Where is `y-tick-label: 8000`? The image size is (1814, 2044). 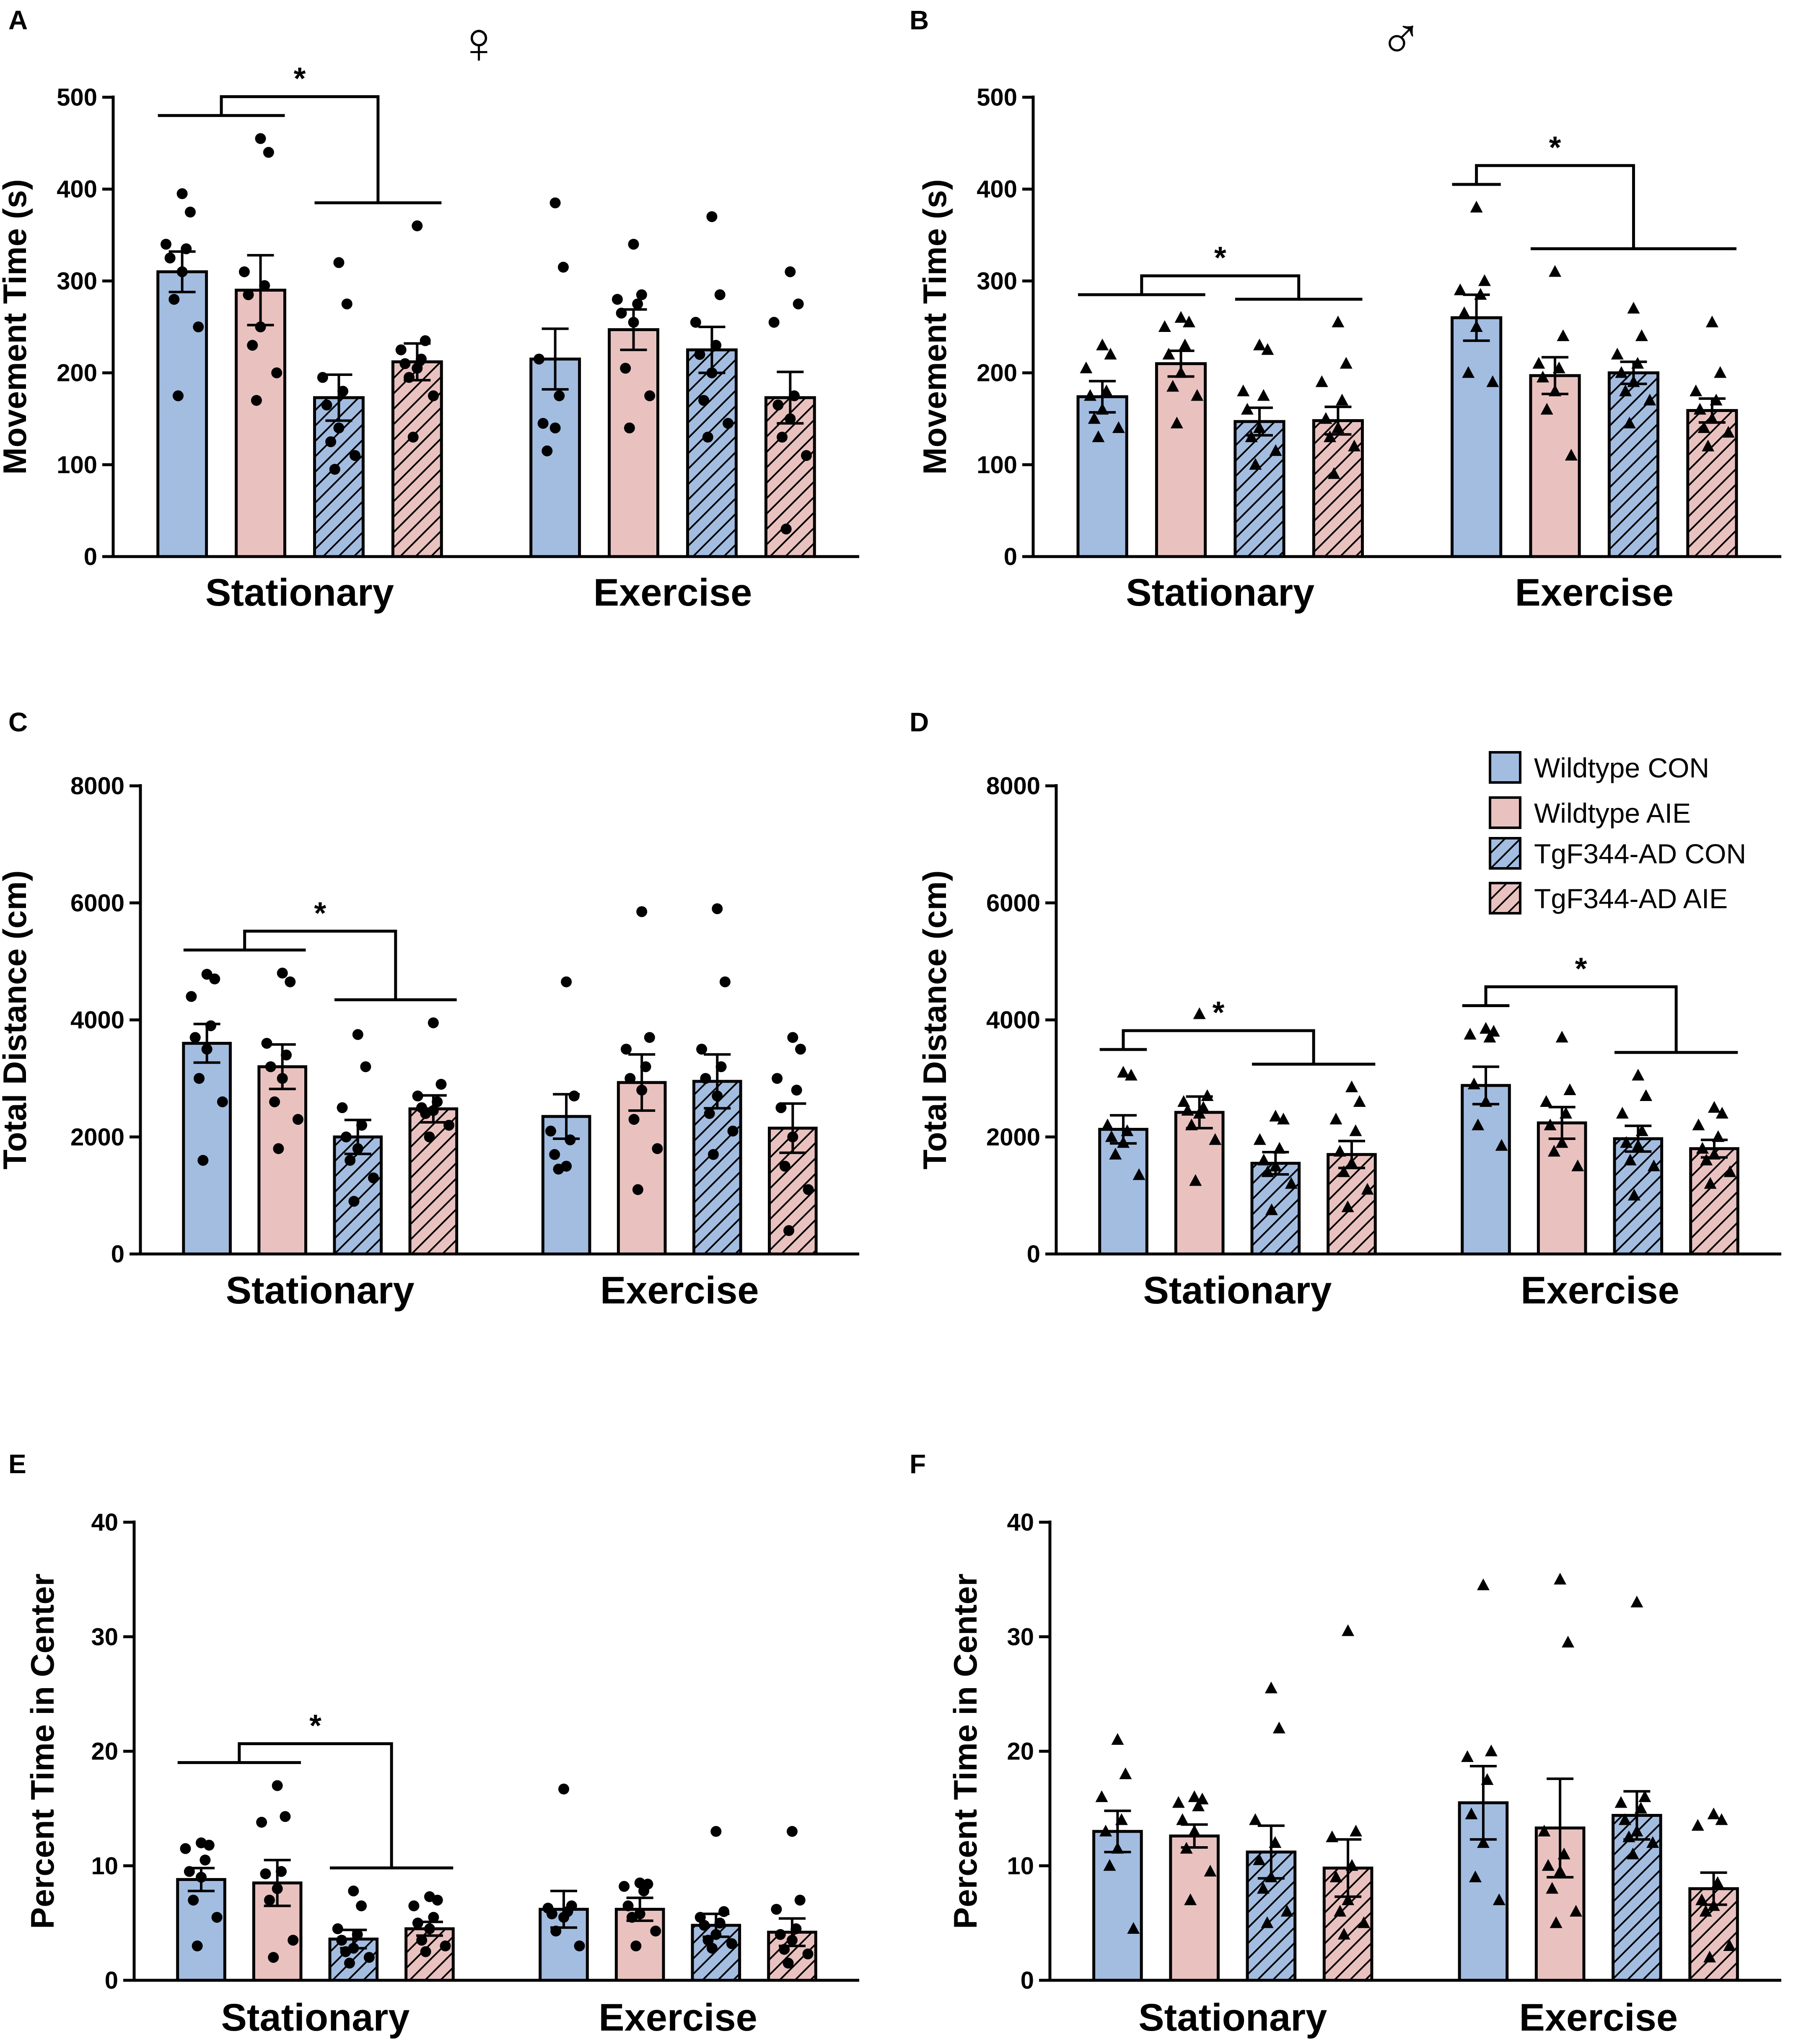
y-tick-label: 8000 is located at coordinates (97, 786).